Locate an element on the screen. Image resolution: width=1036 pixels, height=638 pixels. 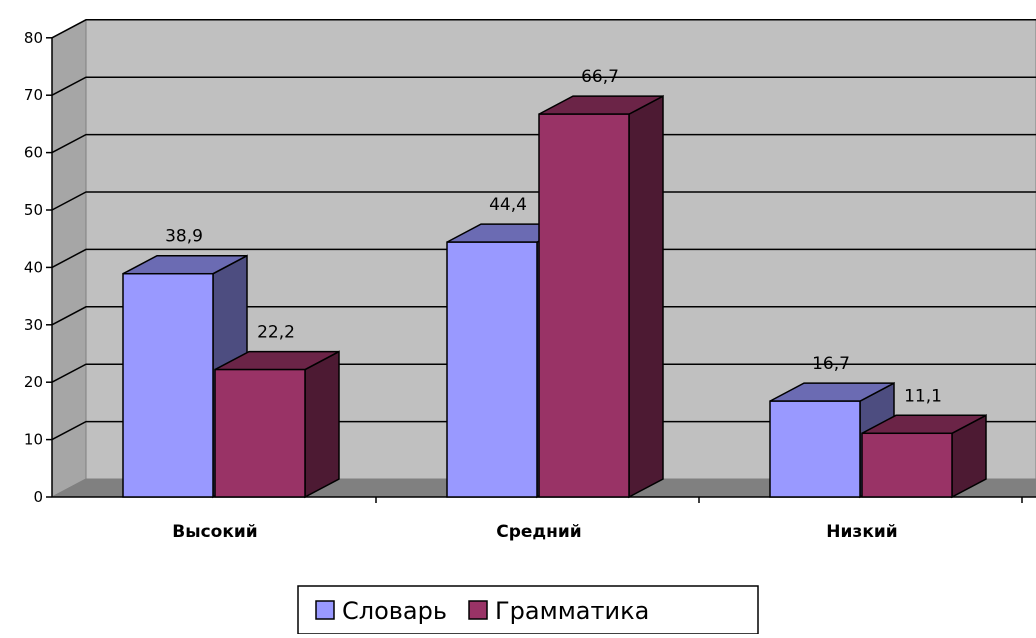
category-label: Высокий is located at coordinates (214, 532).